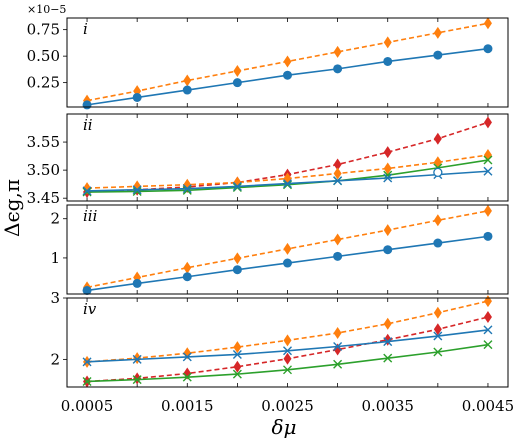  What do you see at coordinates (488, 406) in the screenshot?
I see `x-tick-label: 0.0045` at bounding box center [488, 406].